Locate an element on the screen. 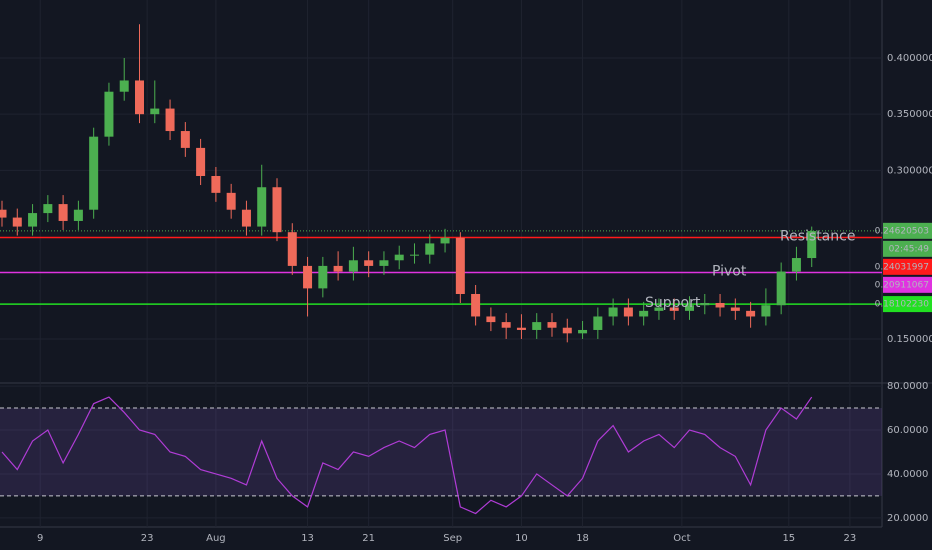 The image size is (932, 550). x-tick-label: 18 is located at coordinates (582, 538).